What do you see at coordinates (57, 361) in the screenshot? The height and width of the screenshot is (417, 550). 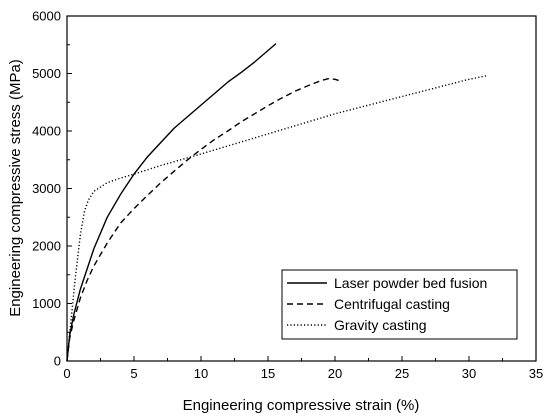 I see `y-tick-label: 0` at bounding box center [57, 361].